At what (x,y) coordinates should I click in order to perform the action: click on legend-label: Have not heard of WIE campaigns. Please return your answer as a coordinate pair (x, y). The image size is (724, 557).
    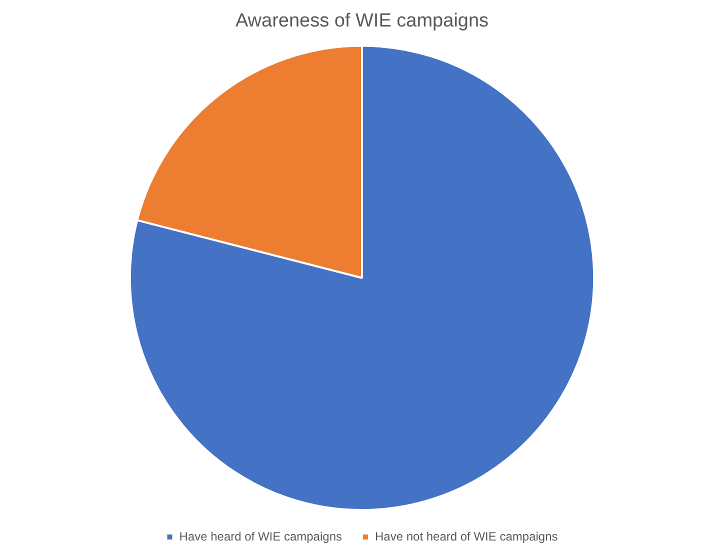
    Looking at the image, I should click on (466, 536).